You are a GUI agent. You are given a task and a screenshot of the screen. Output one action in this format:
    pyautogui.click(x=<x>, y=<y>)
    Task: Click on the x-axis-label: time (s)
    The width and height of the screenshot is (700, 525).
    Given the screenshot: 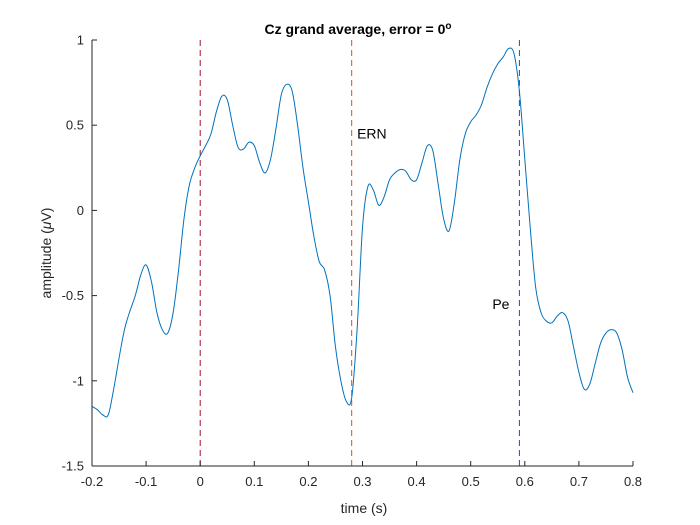 What is the action you would take?
    pyautogui.click(x=364, y=508)
    